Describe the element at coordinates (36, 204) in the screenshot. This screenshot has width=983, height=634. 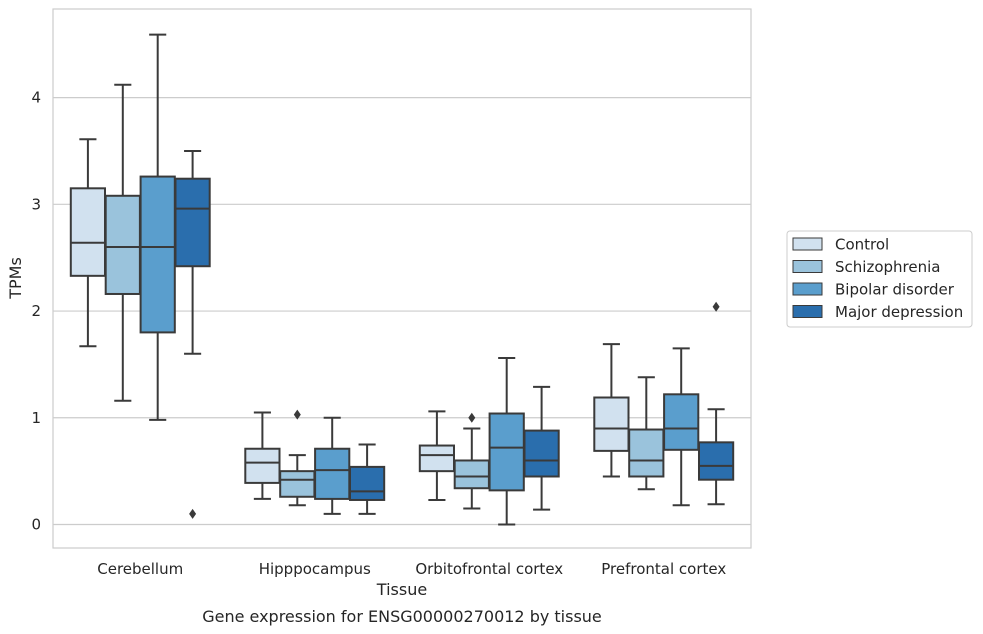
I see `y-tick-label: 3` at that location.